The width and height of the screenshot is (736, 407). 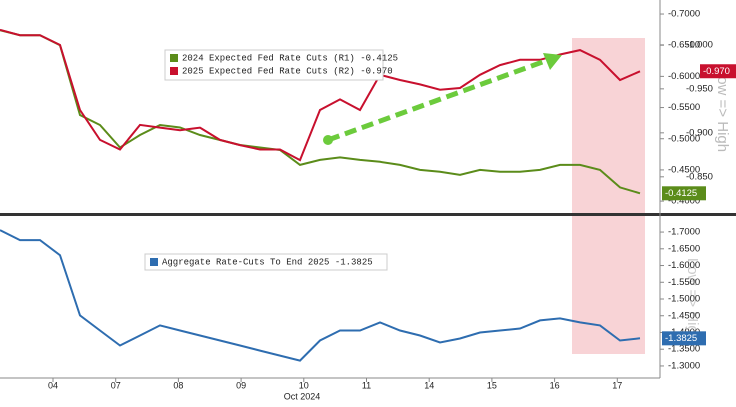 I want to click on y-tick-label: -0.850, so click(x=699, y=176).